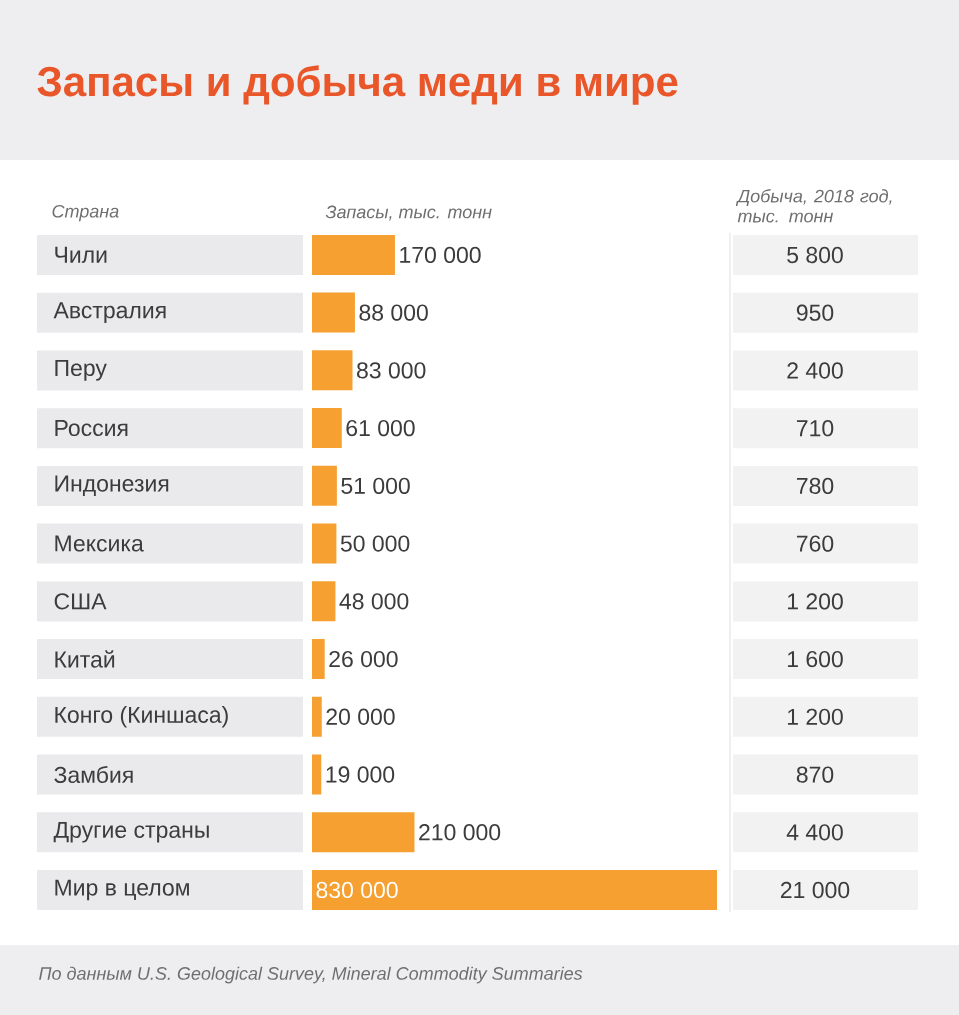 The image size is (959, 1015). I want to click on data-label: 51 000, so click(375, 485).